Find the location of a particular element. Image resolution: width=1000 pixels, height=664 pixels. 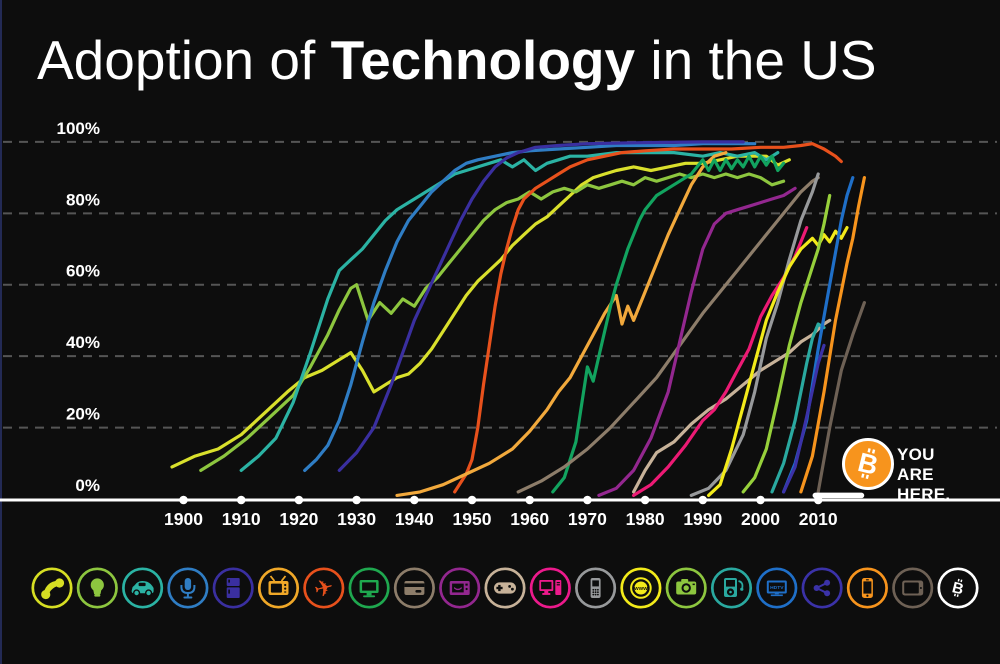

car-icon is located at coordinates (143, 588).